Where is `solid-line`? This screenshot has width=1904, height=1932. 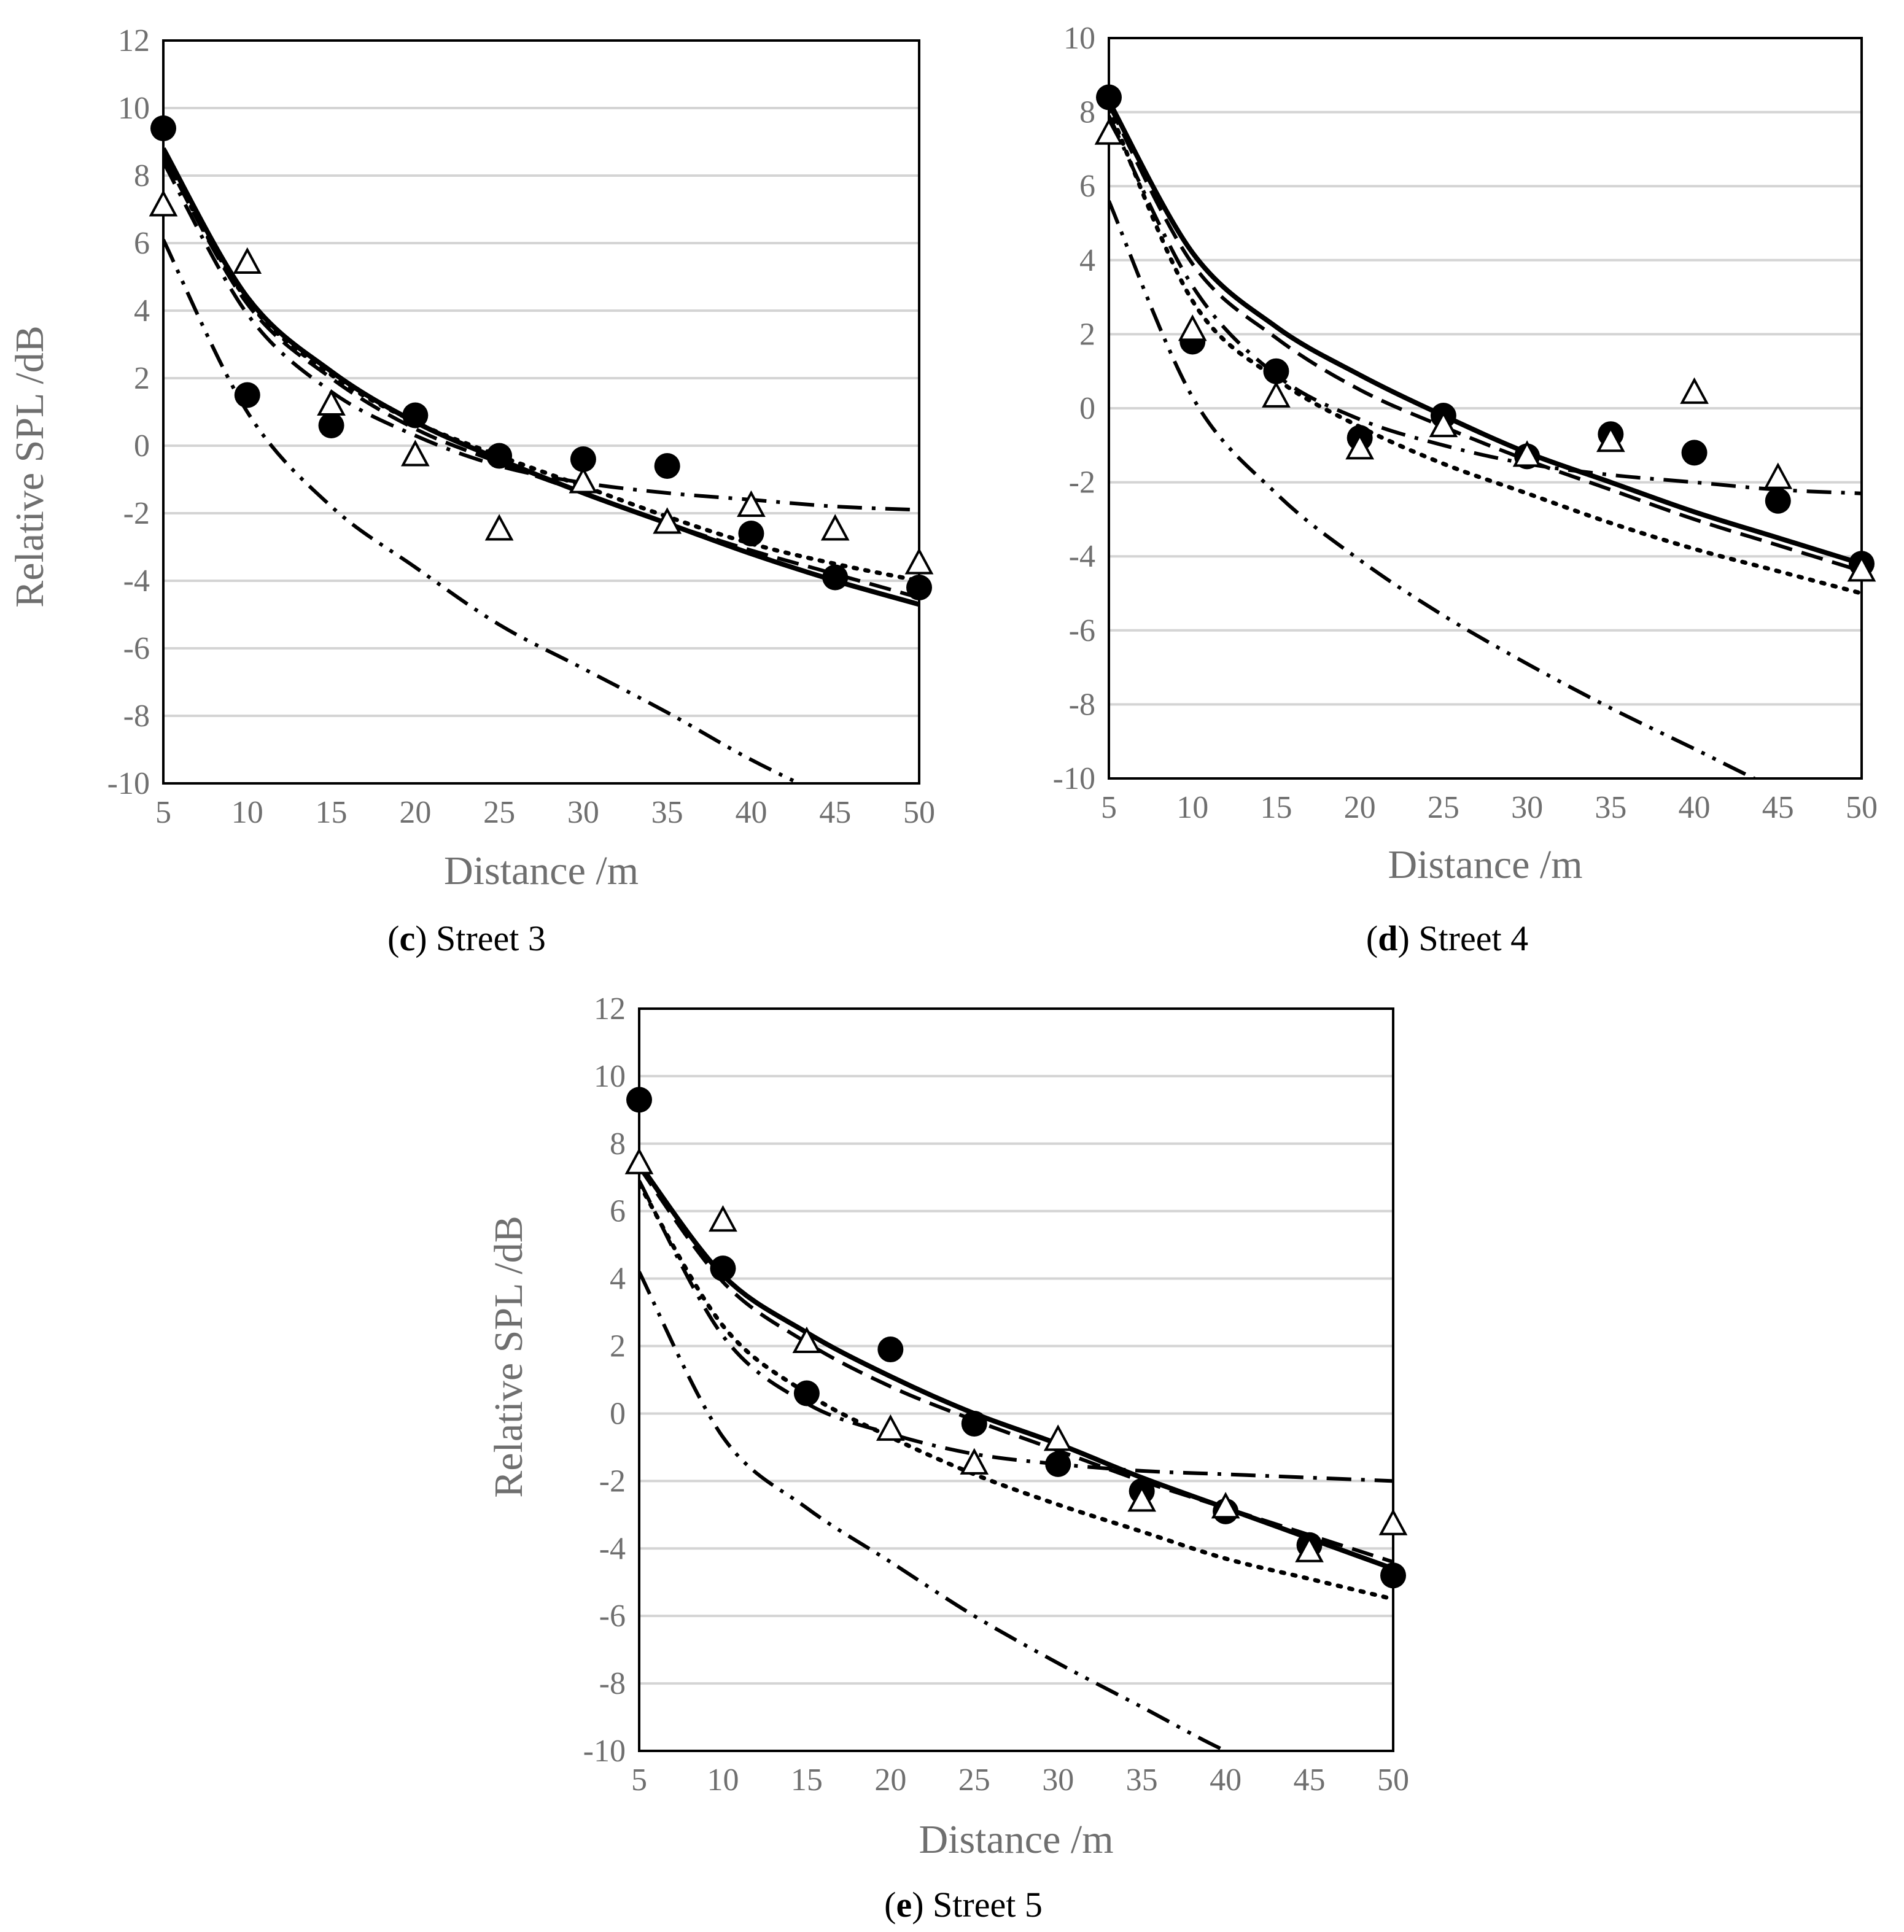
solid-line is located at coordinates (541, 377).